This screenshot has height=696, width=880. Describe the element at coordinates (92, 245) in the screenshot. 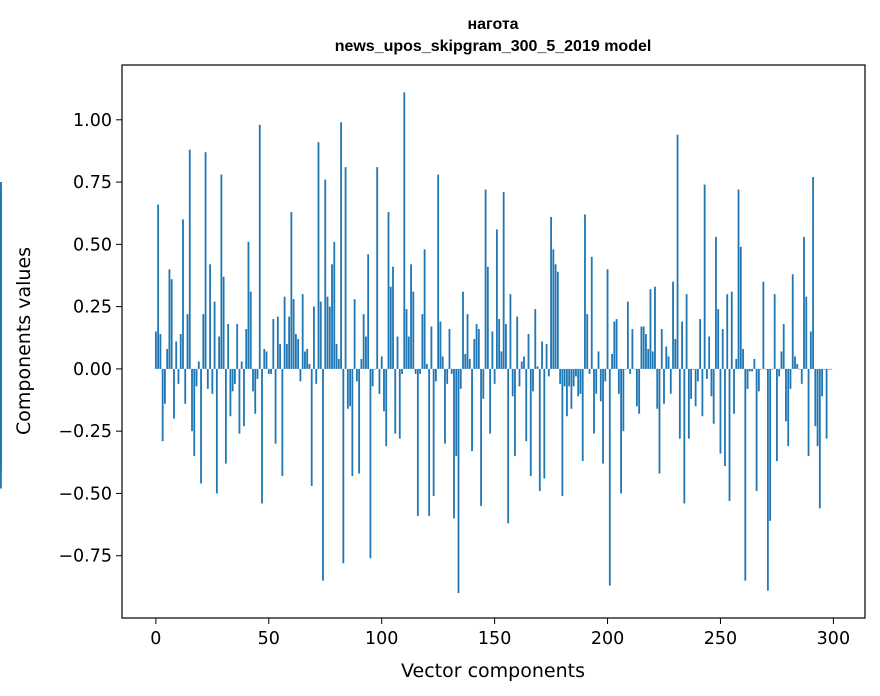

I see `y-tick-label: 0.50` at that location.